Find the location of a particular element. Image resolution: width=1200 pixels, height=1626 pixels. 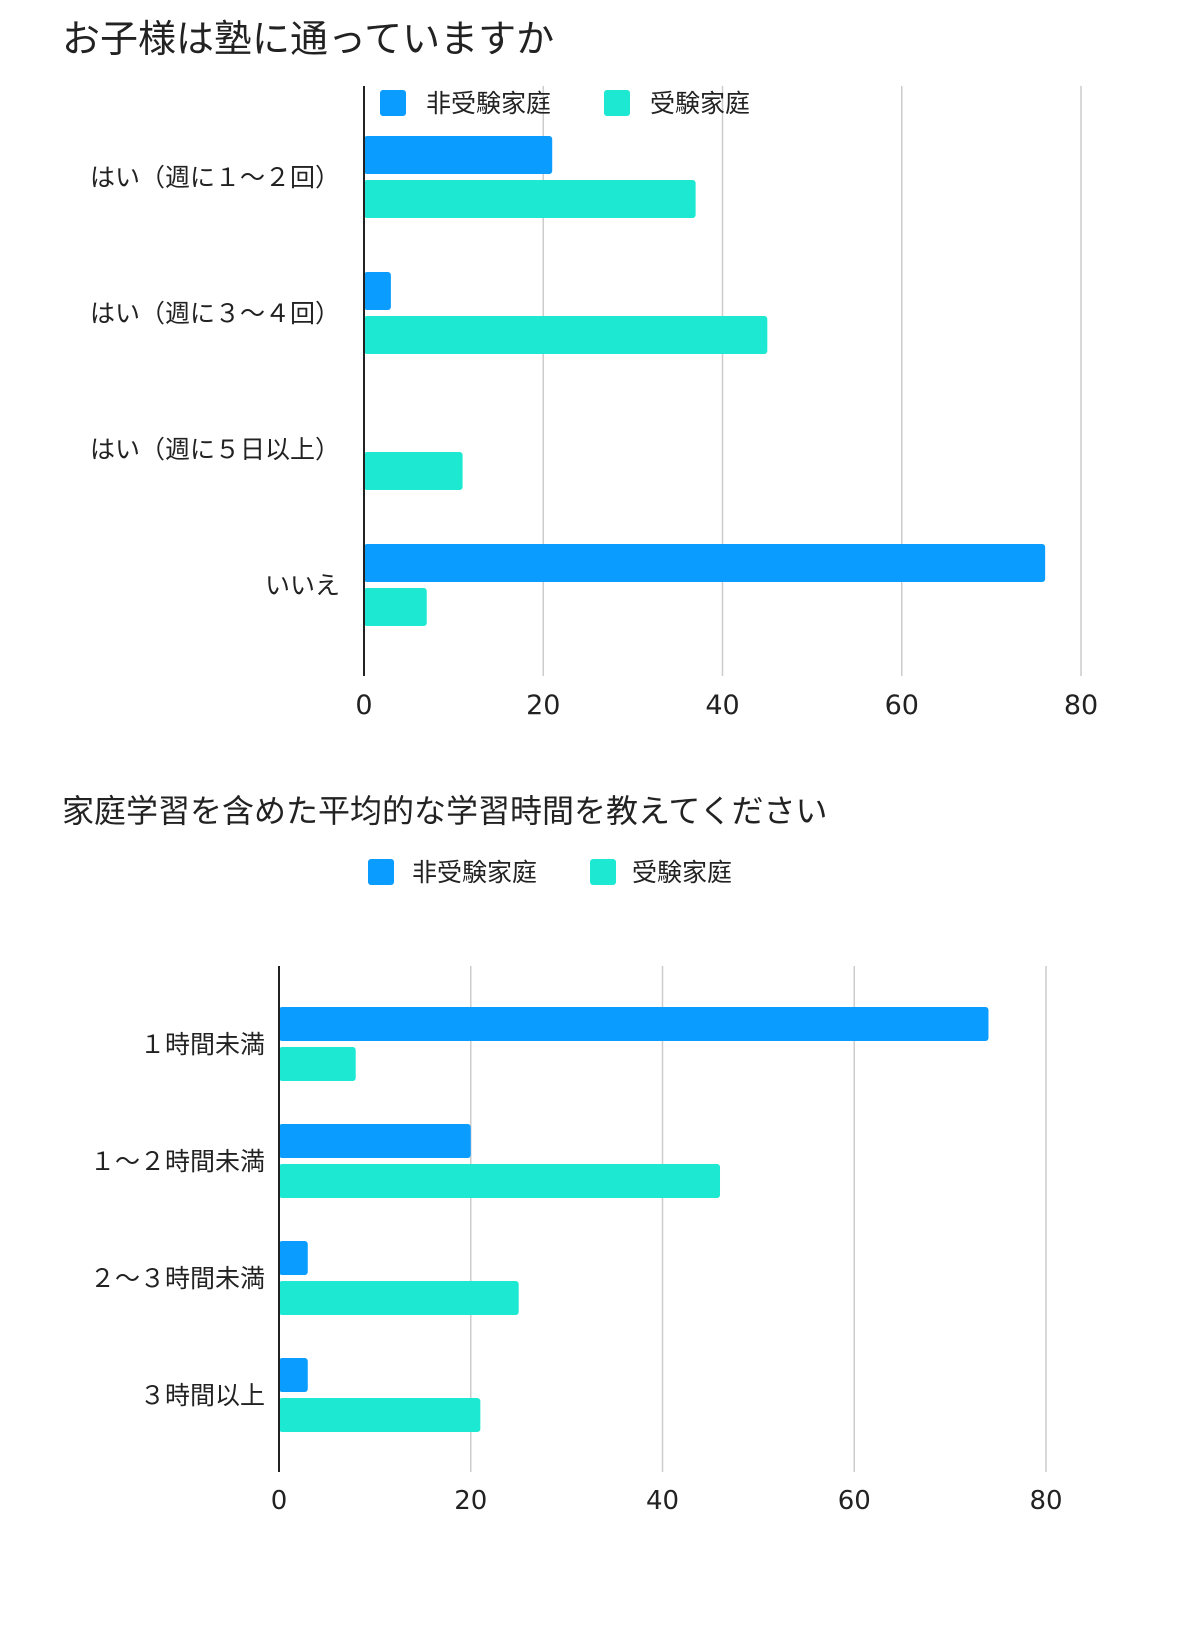

category-label: ２～３時間未満 is located at coordinates (177, 1278).